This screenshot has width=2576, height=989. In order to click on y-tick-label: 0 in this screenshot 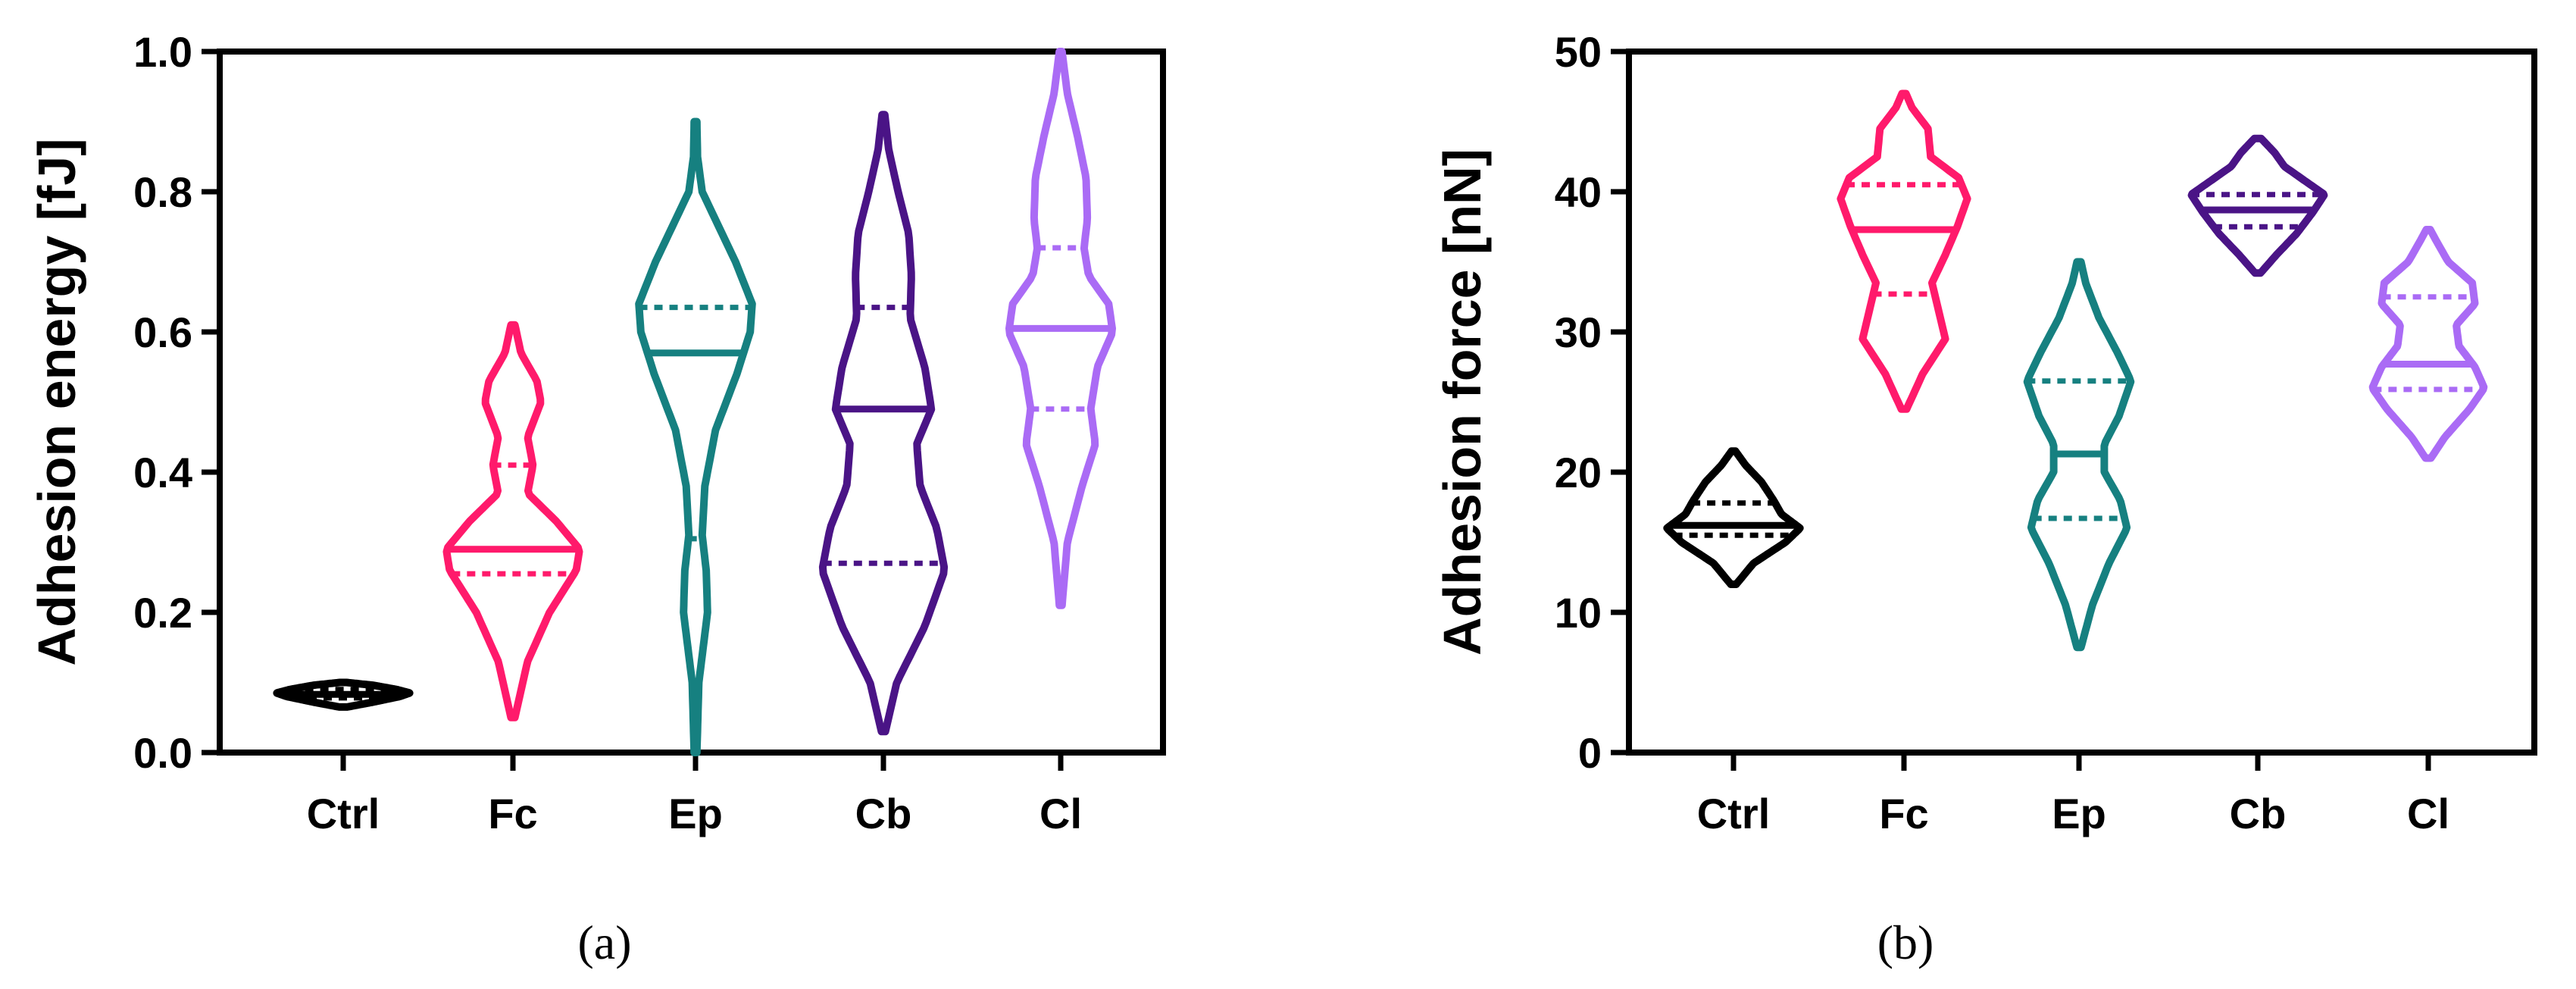, I will do `click(1590, 753)`.